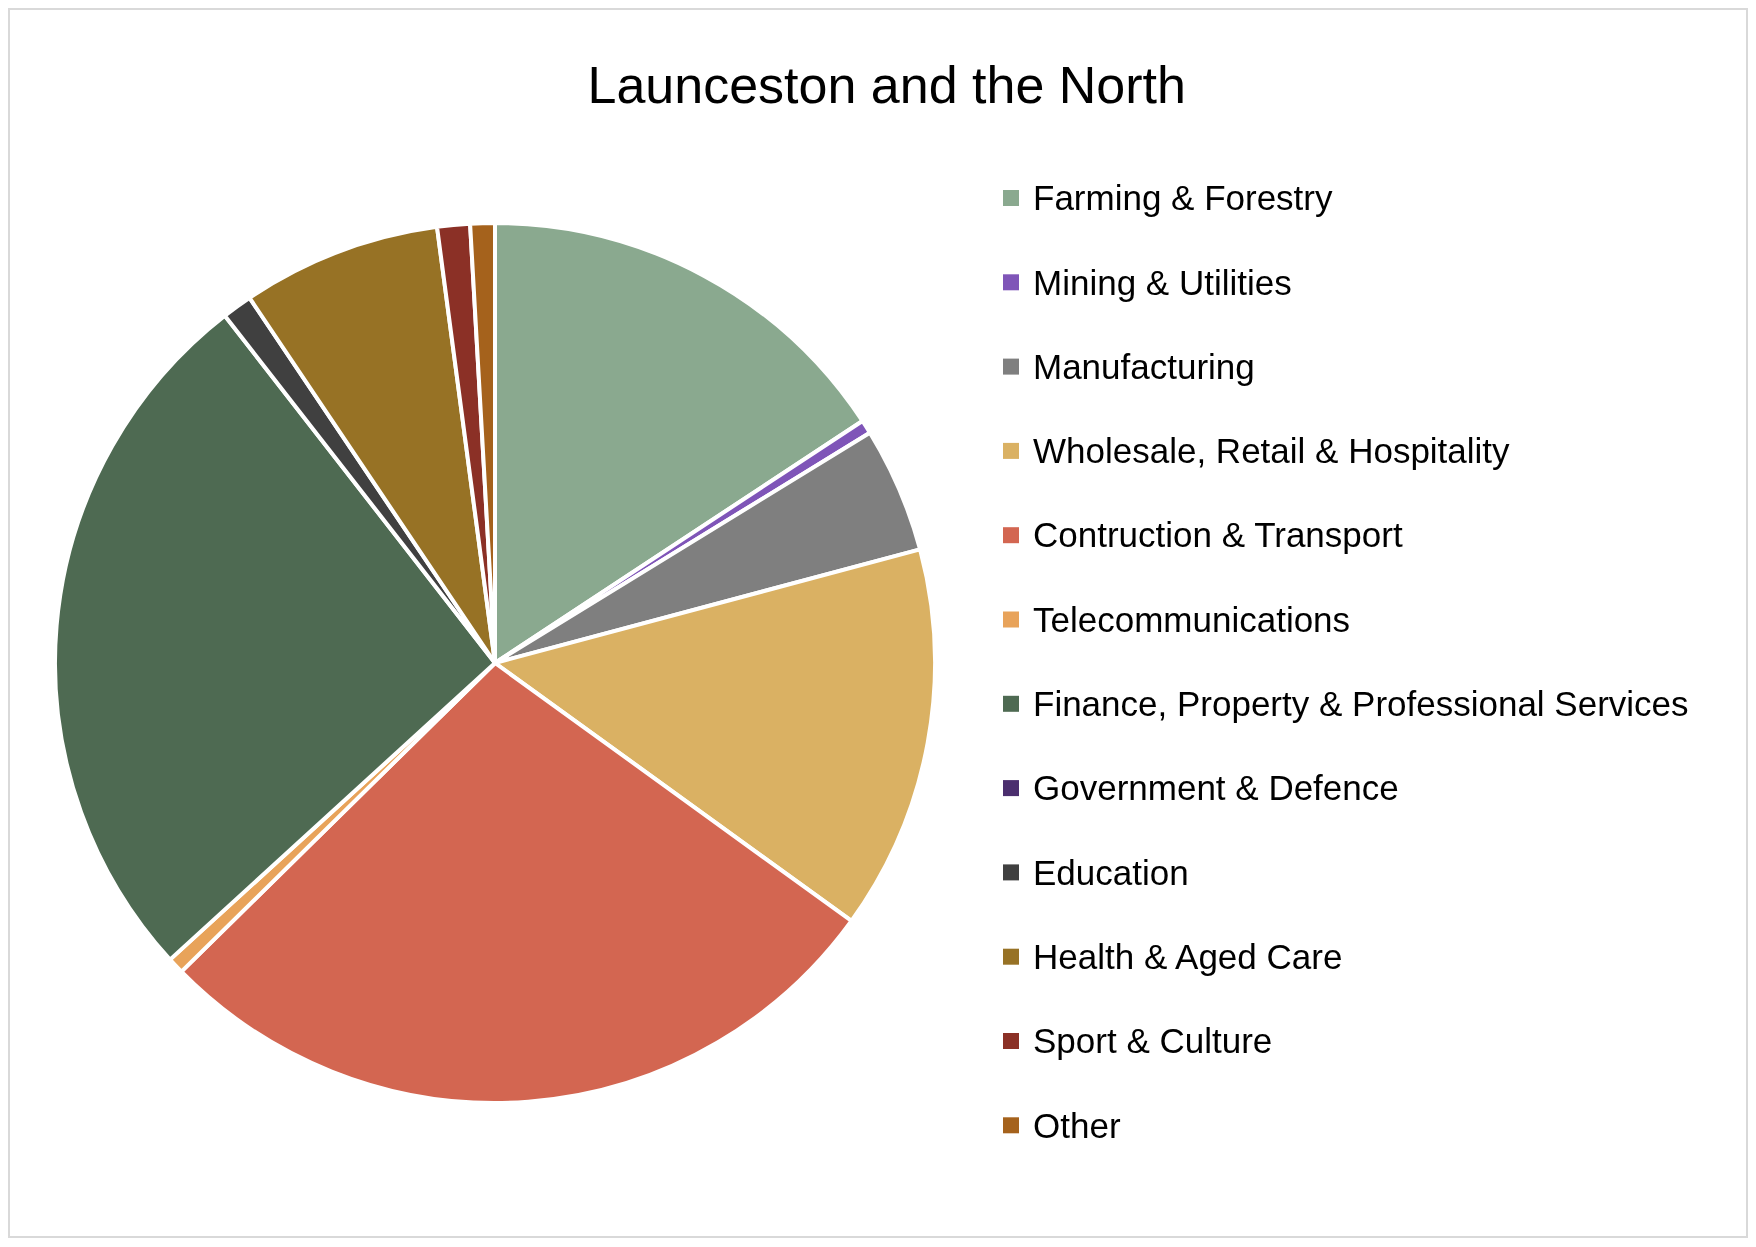 This screenshot has height=1247, width=1756. Describe the element at coordinates (1153, 1041) in the screenshot. I see `legend-label: Sport & Culture` at that location.